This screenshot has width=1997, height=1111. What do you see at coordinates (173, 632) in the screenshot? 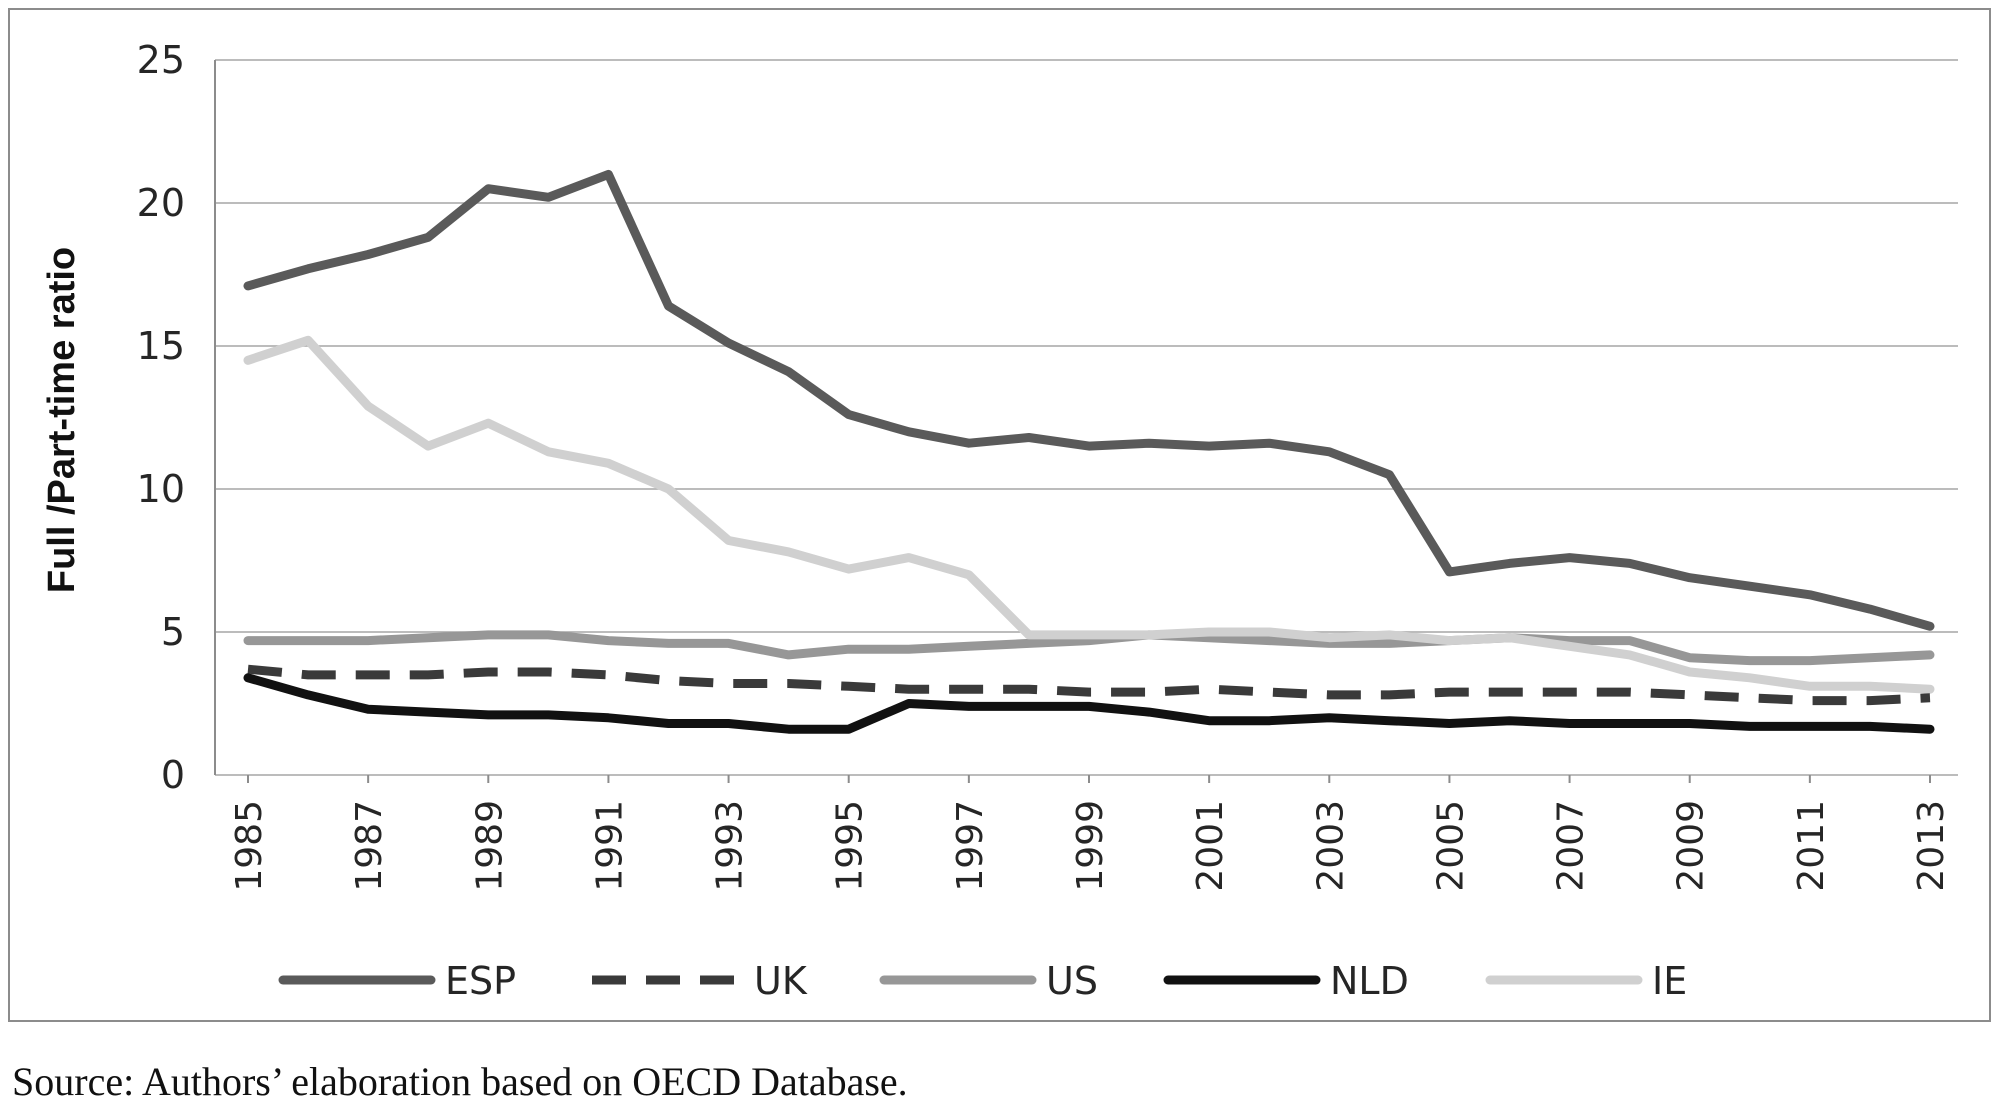
I see `y-tick-label: 5` at bounding box center [173, 632].